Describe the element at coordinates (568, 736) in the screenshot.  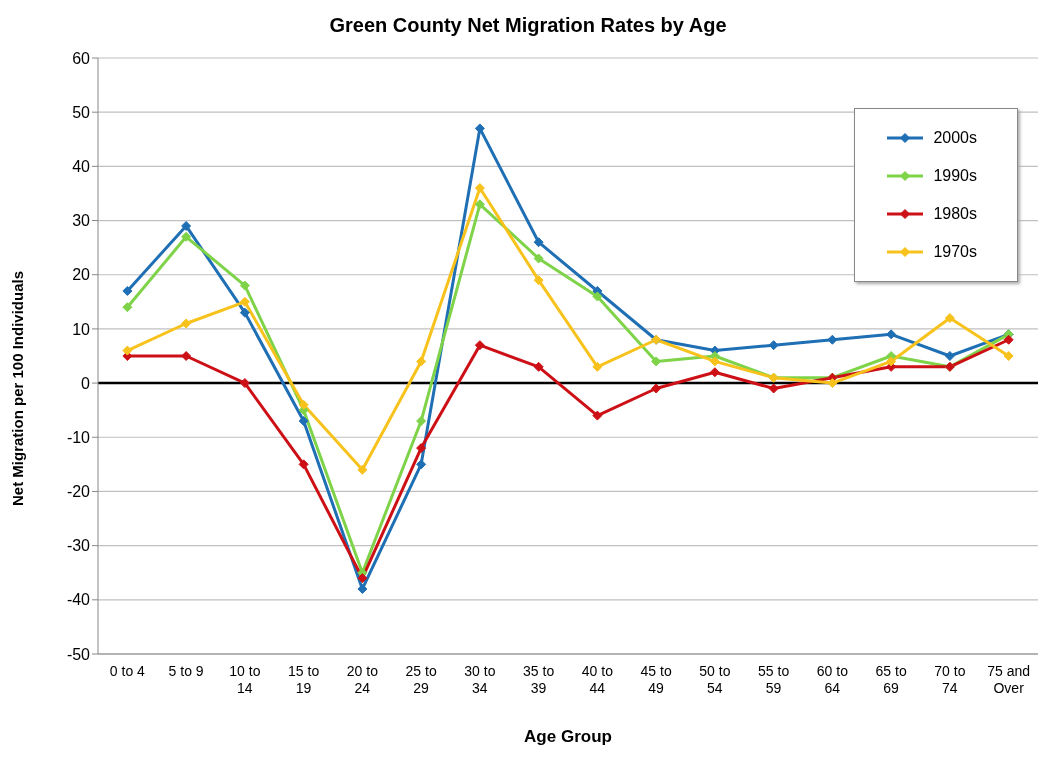
I see `x-axis-title: Age Group` at that location.